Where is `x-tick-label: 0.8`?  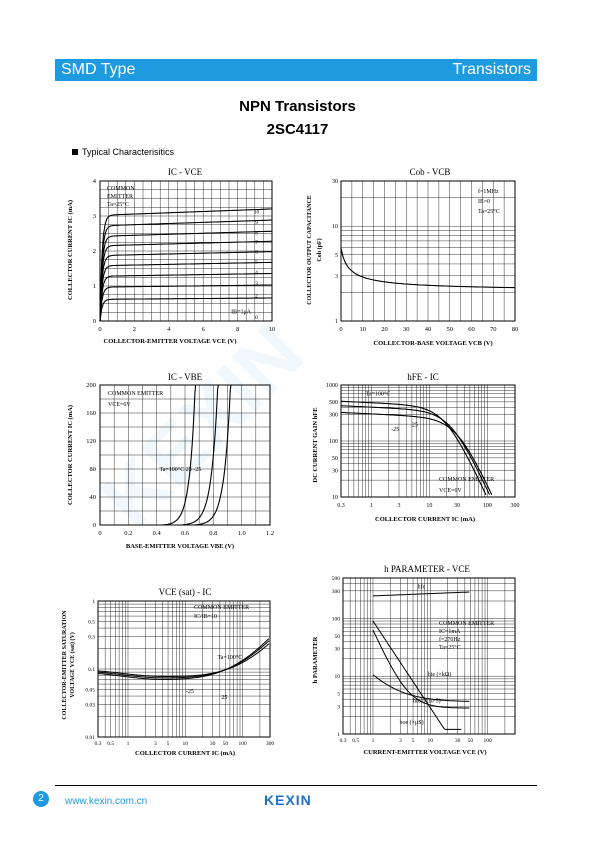
x-tick-label: 0.8 is located at coordinates (213, 533).